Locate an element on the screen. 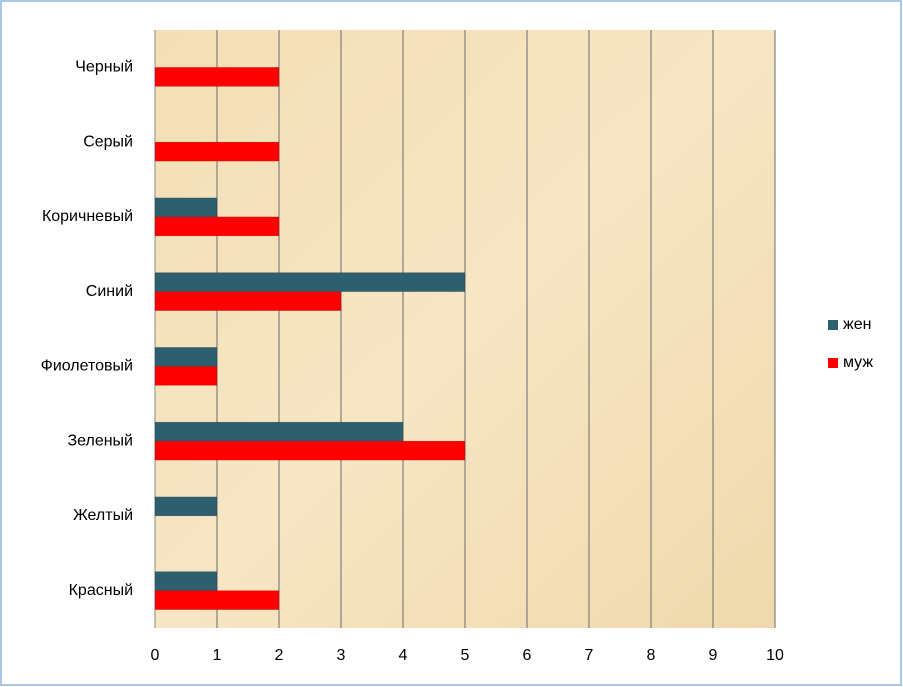  y-tick-label: Зеленый is located at coordinates (100, 440).